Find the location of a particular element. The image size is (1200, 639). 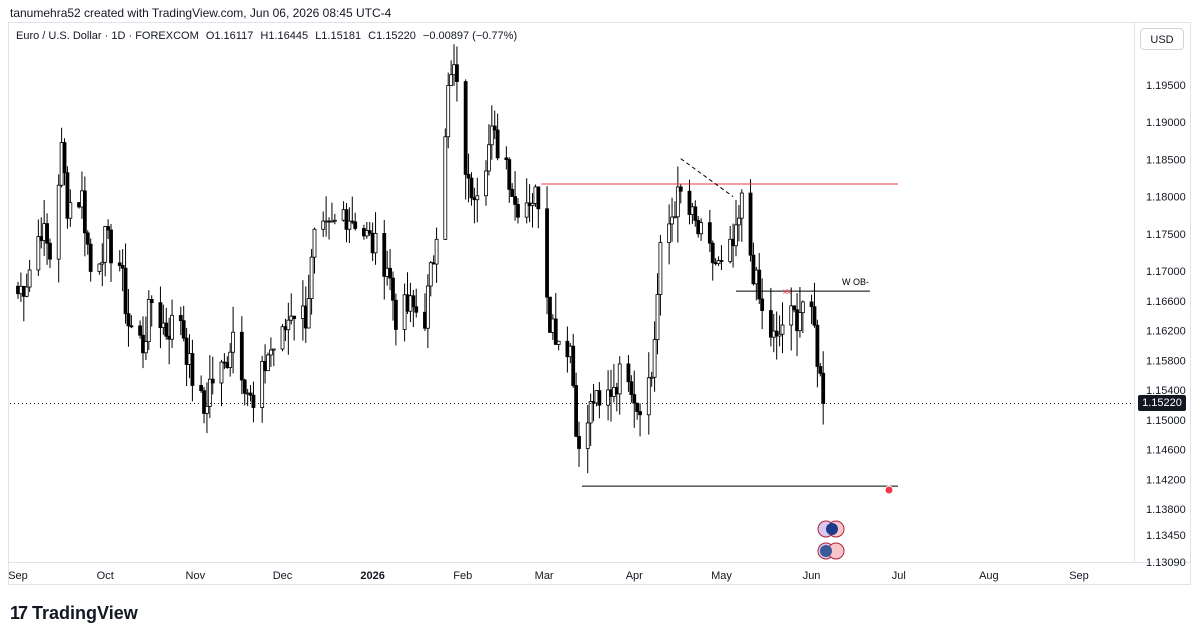

x-tick-label: Apr is located at coordinates (634, 576).